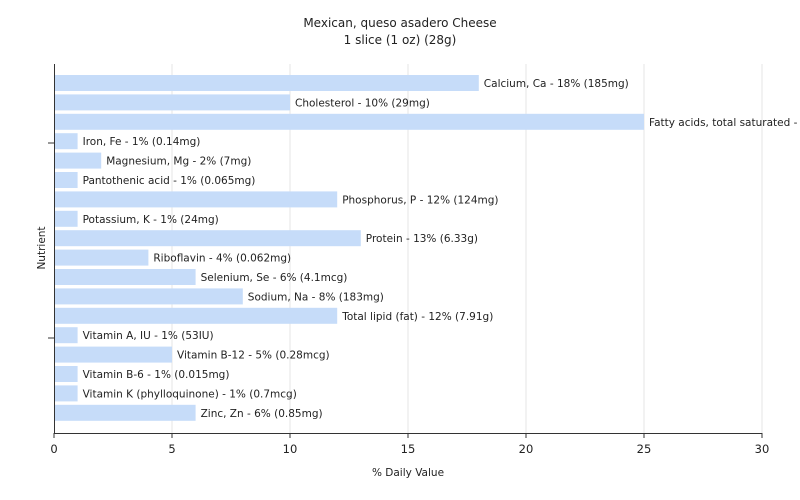 The width and height of the screenshot is (800, 500). Describe the element at coordinates (222, 259) in the screenshot. I see `bar-label: Riboflavin - 4% (0.062mg)` at that location.